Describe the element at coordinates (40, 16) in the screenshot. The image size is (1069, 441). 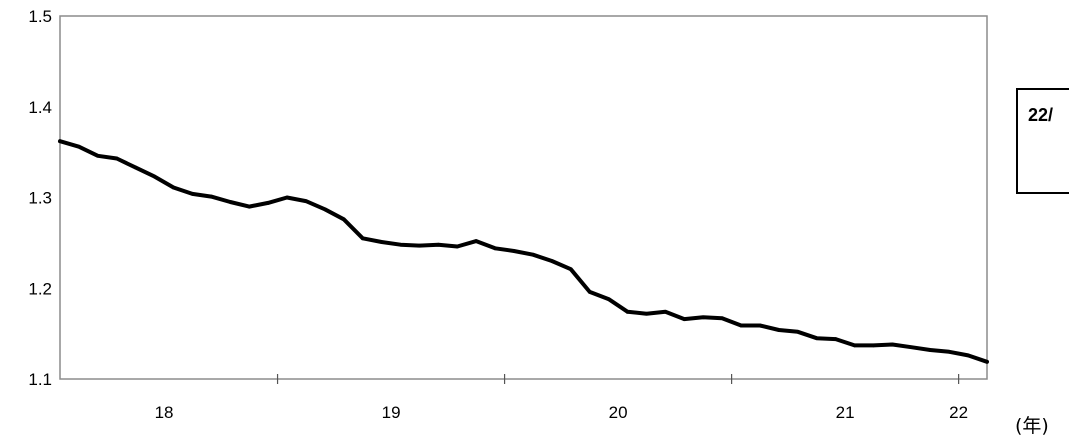
I see `y-tick-label: 1.5` at that location.